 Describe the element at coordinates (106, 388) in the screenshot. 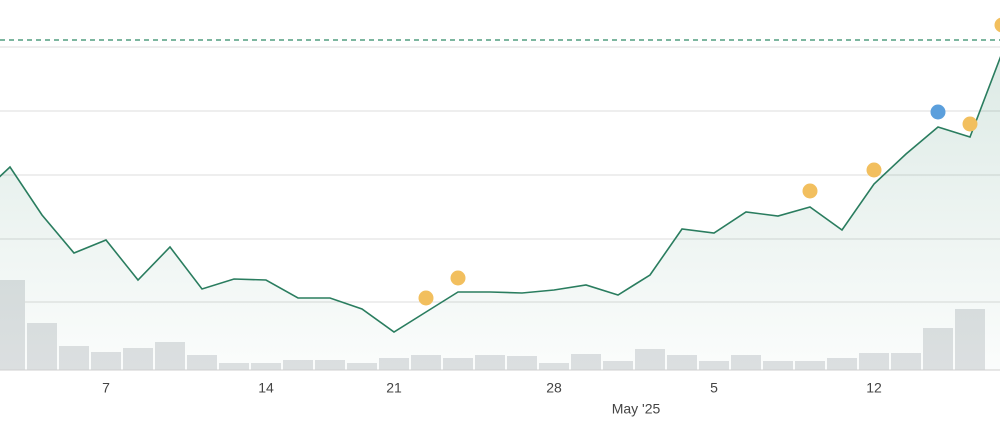

I see `x-tick-label: 7` at that location.